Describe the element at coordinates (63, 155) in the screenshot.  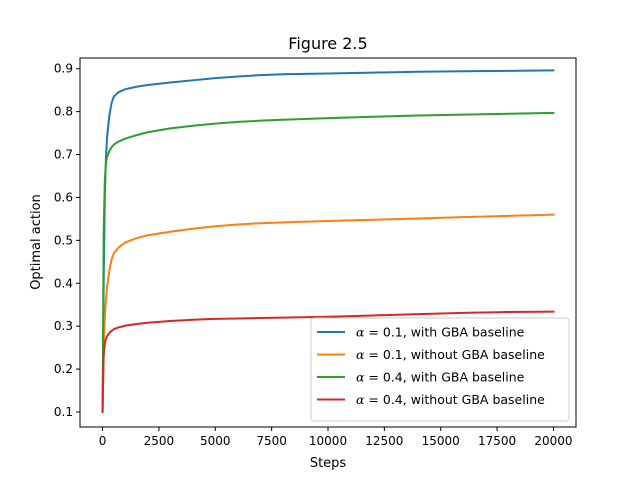
I see `y-tick-label: 0.7` at that location.